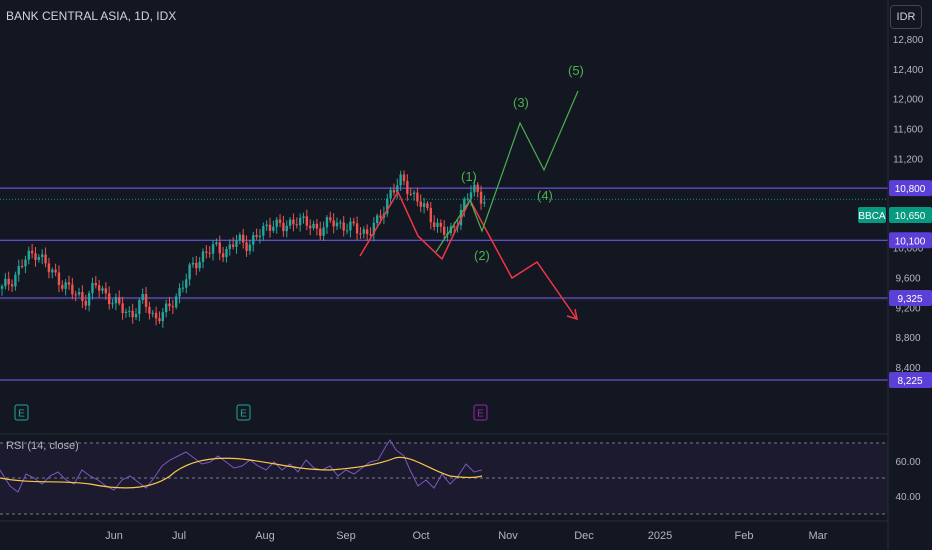 Image resolution: width=932 pixels, height=550 pixels. Describe the element at coordinates (482, 255) in the screenshot. I see `wave-label-2: (2)` at that location.